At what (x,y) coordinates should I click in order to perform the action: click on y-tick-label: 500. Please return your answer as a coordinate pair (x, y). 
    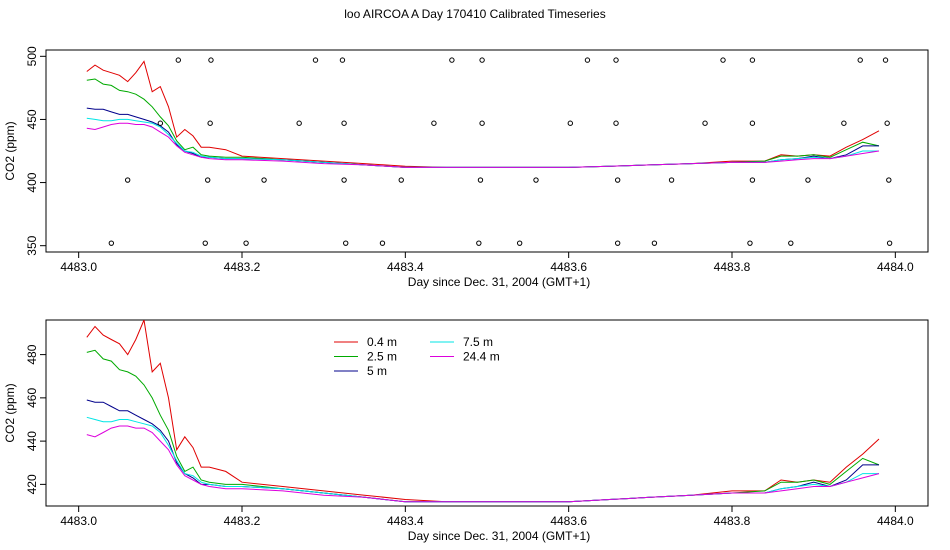
    Looking at the image, I should click on (32, 56).